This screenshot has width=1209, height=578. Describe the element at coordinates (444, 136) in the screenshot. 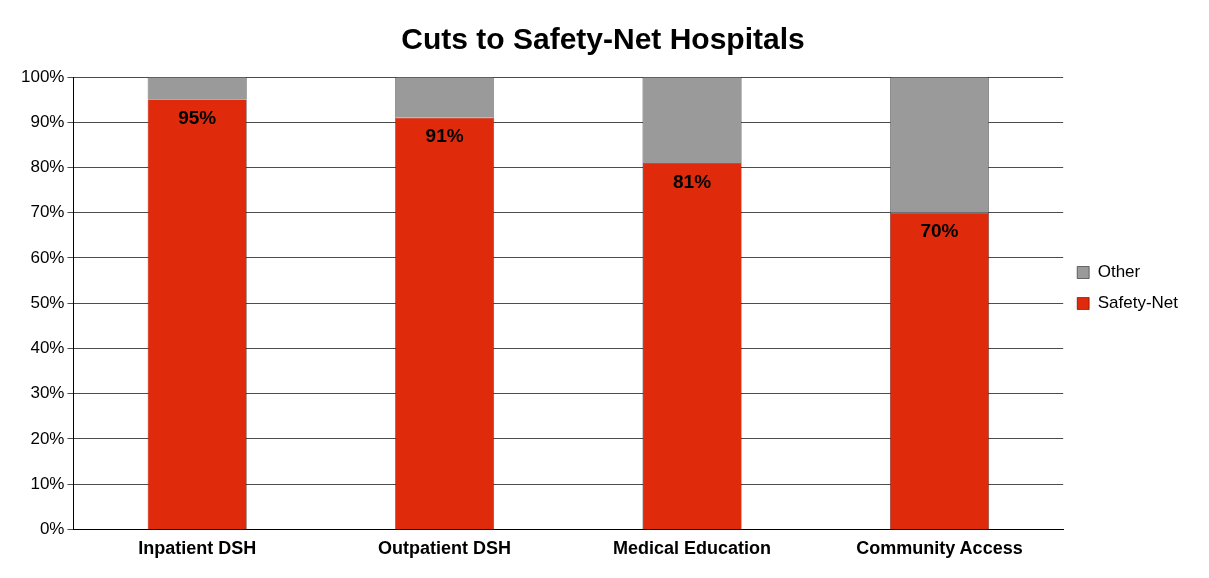

I see `data-label: 91%` at that location.